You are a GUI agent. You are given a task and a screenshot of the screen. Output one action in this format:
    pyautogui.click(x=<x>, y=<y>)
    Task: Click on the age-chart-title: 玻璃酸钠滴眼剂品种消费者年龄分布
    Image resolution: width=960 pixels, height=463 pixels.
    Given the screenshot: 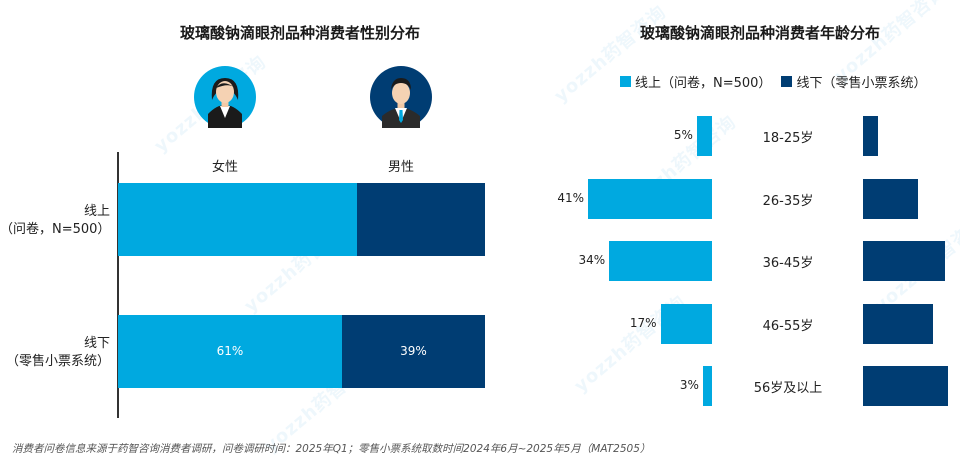 What is the action you would take?
    pyautogui.click(x=759, y=33)
    